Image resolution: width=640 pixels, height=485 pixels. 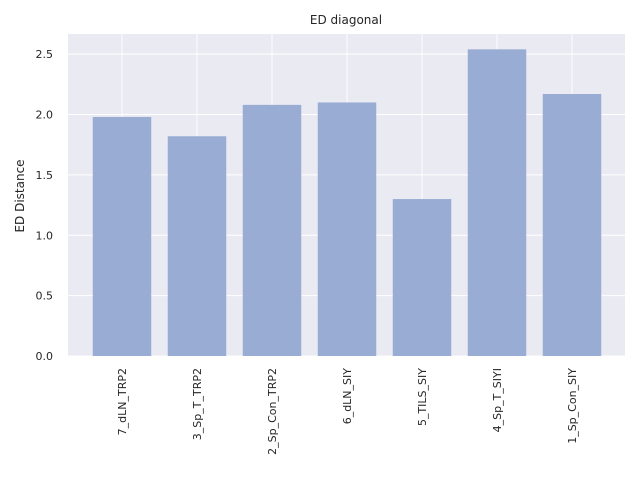 I want to click on x-tick-label: 6_dLN_SIY, so click(x=347, y=396).